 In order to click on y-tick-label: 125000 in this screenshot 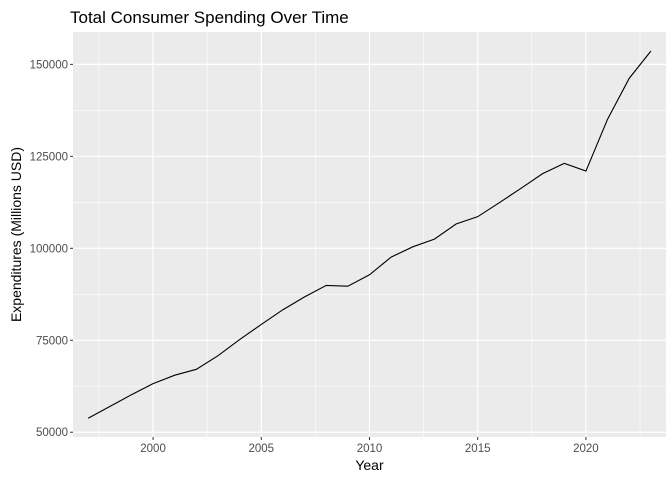, I will do `click(49, 157)`.